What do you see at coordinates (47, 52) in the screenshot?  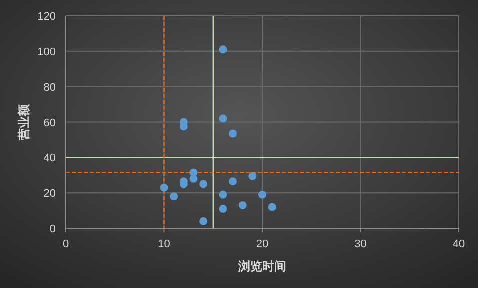 I see `y-tick-label: 100` at bounding box center [47, 52].